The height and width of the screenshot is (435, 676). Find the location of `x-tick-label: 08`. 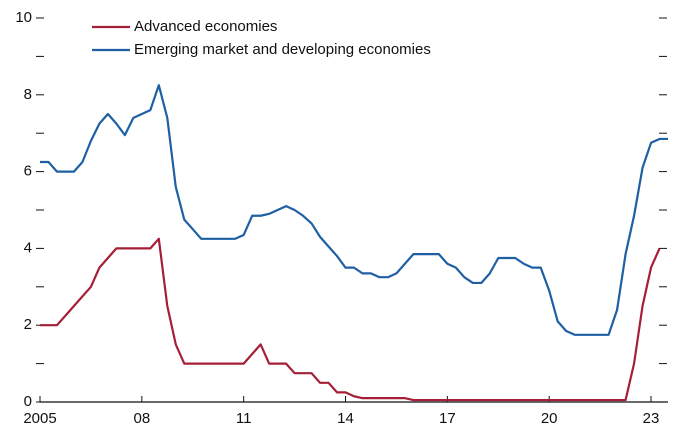

x-tick-label: 08 is located at coordinates (141, 418).